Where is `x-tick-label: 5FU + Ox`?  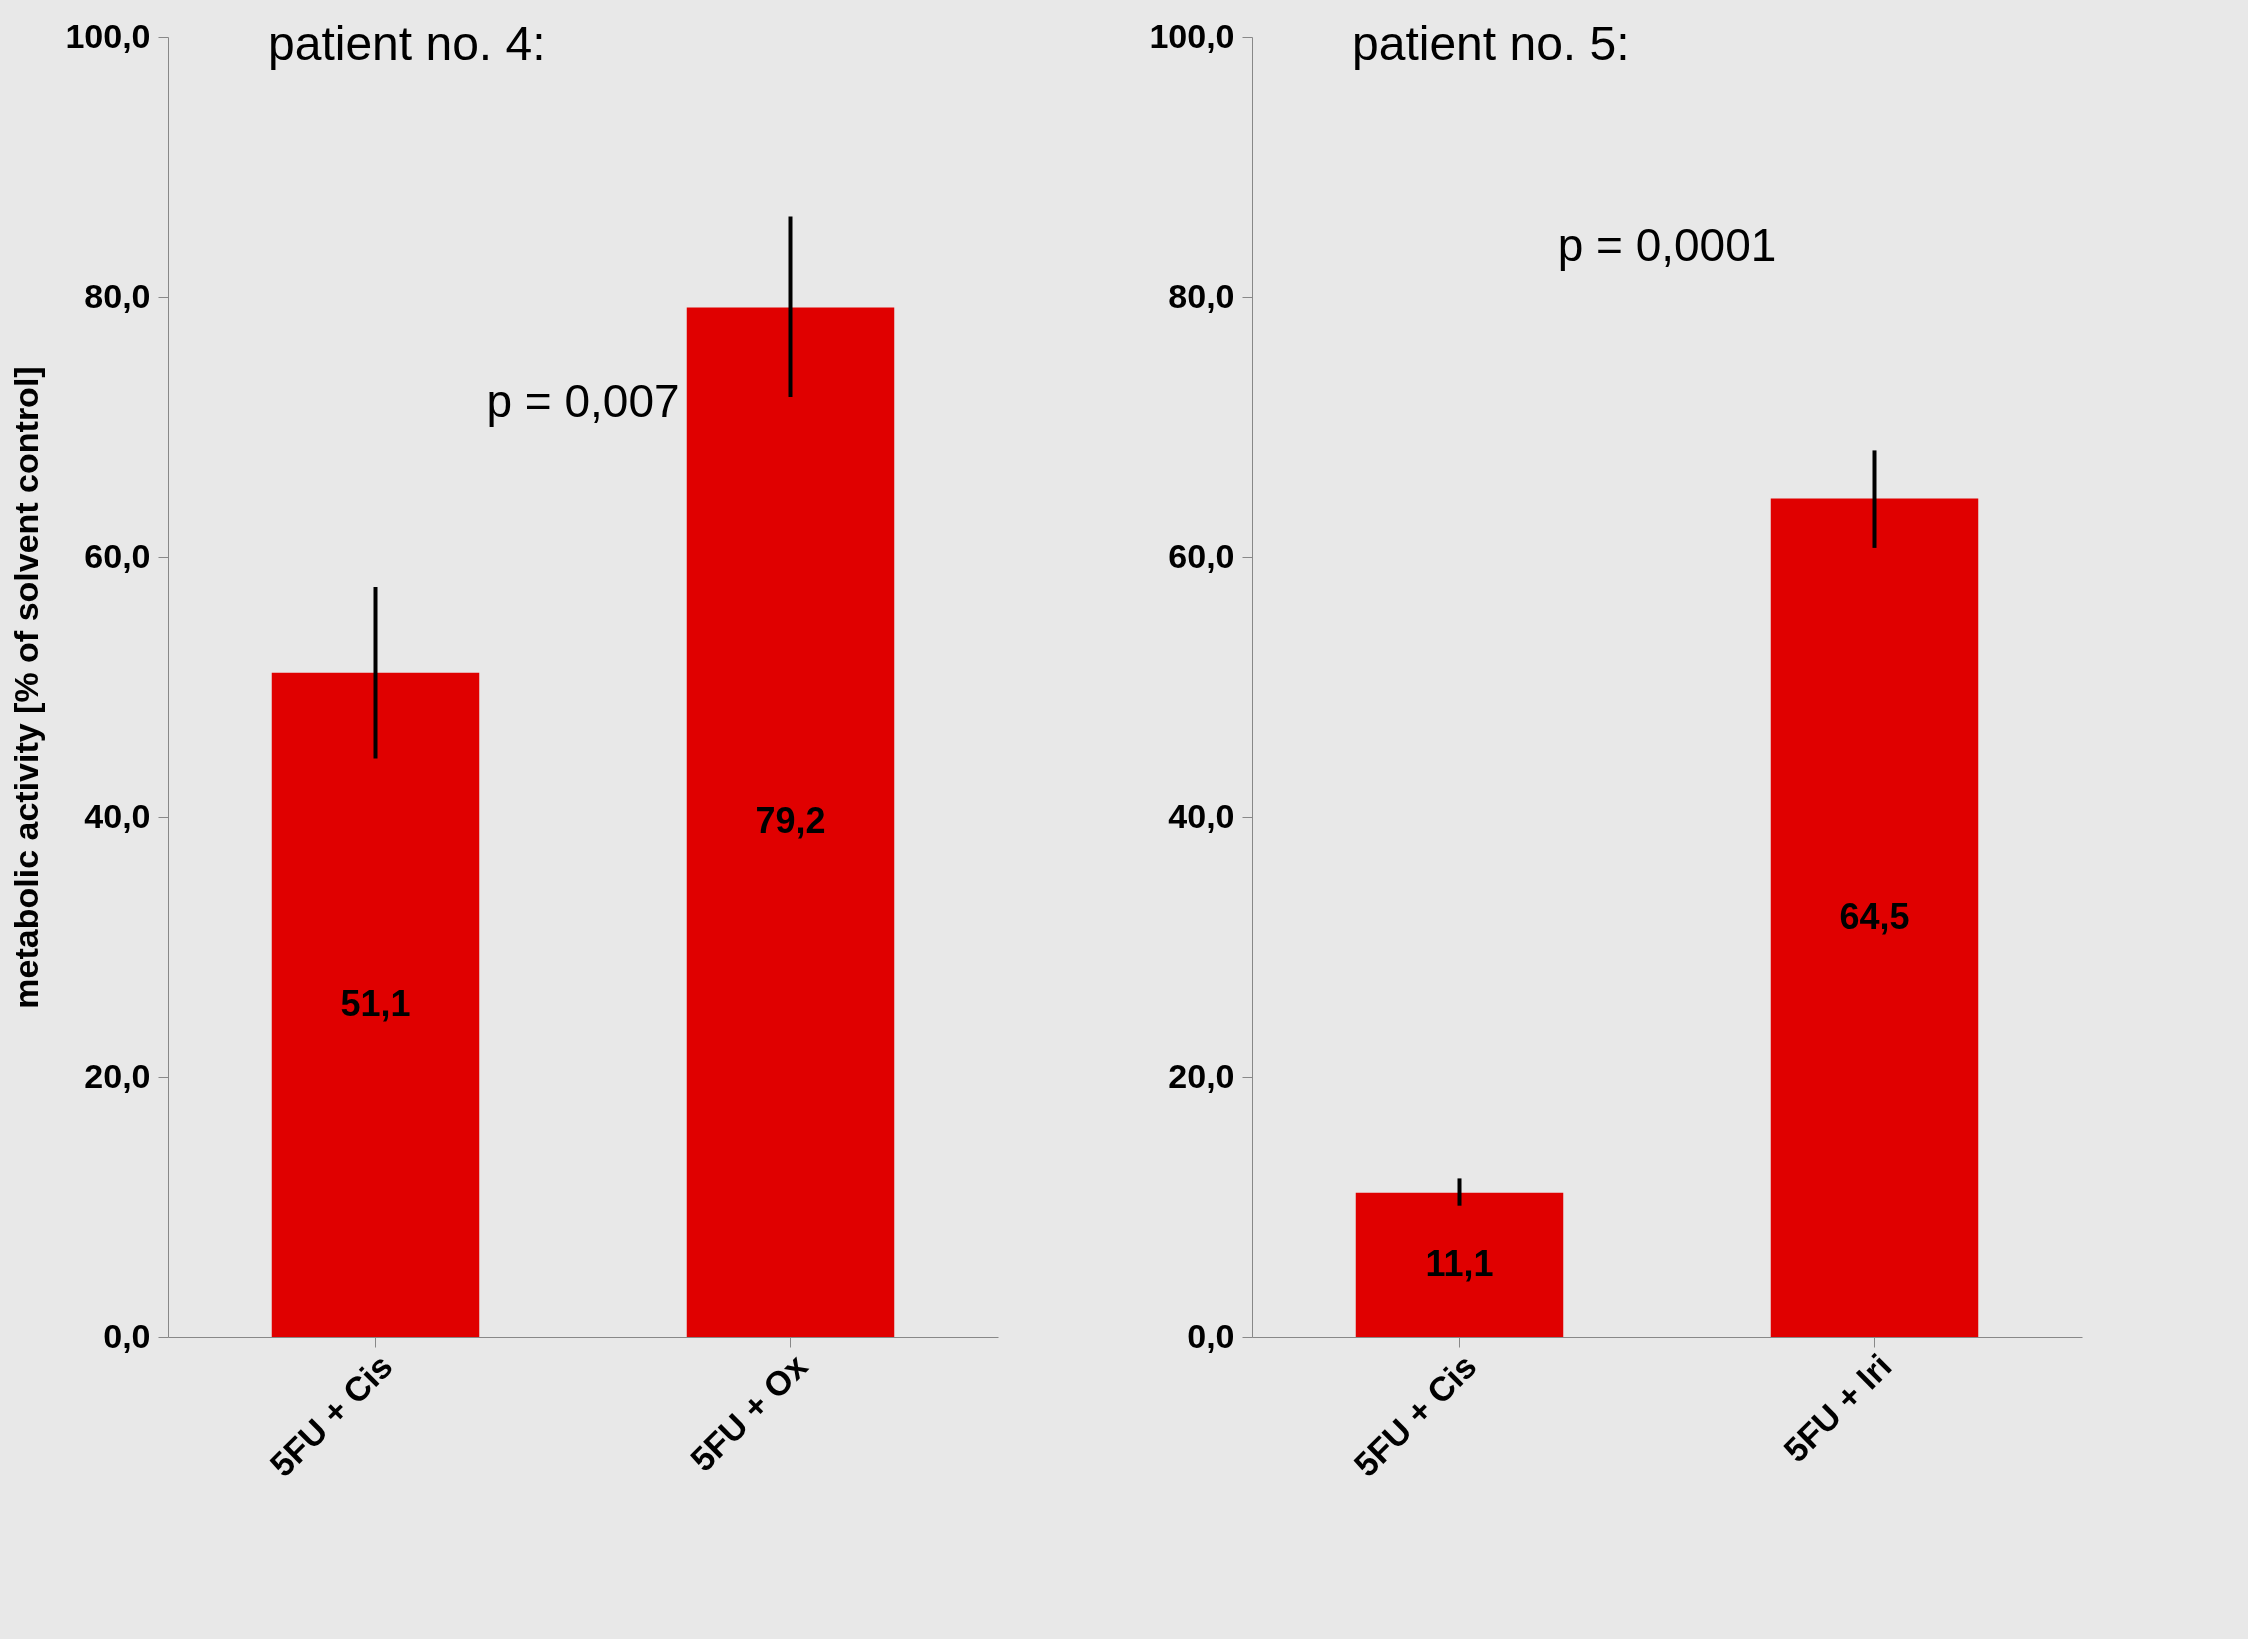 x-tick-label: 5FU + Ox is located at coordinates (748, 1412).